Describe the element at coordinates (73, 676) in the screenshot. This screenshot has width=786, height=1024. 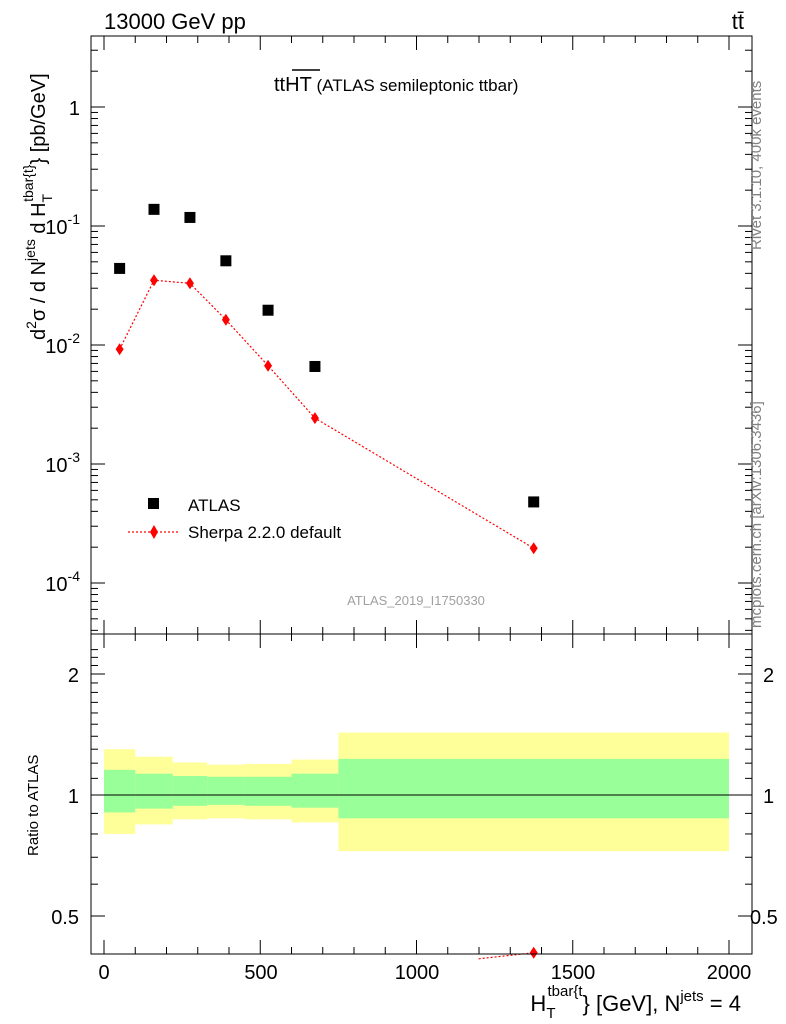
I see `ratio-y-tick-label-left-2: 2` at that location.